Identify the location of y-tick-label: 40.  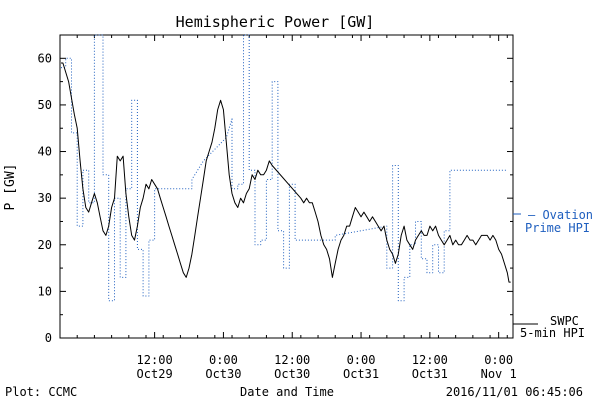
(45, 152).